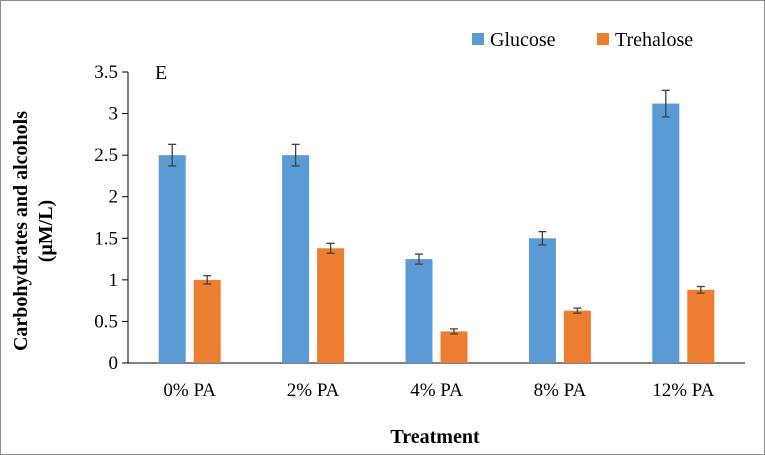 Image resolution: width=765 pixels, height=455 pixels. Describe the element at coordinates (114, 114) in the screenshot. I see `y-tick-label: 3` at that location.